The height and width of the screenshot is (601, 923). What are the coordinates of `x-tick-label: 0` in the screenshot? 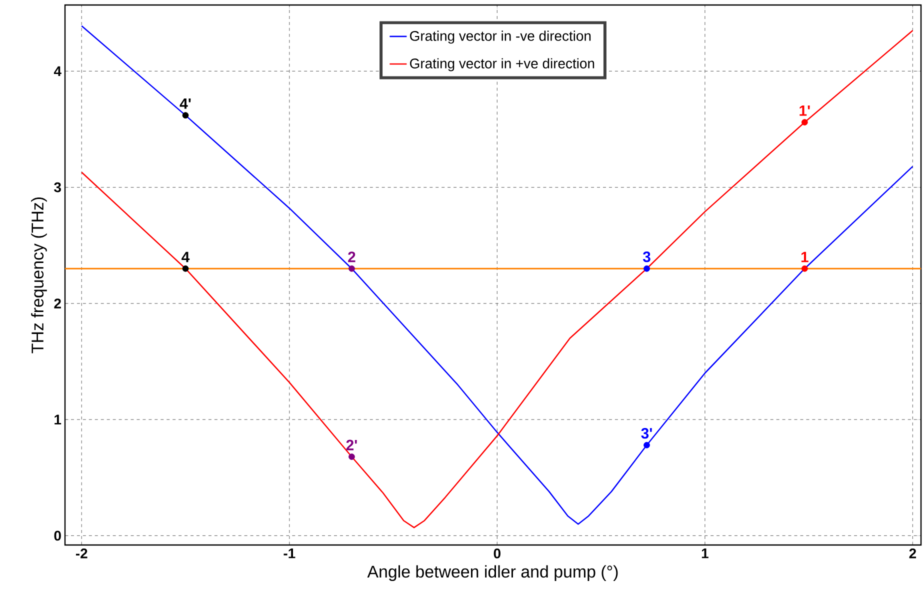 It's located at (497, 553).